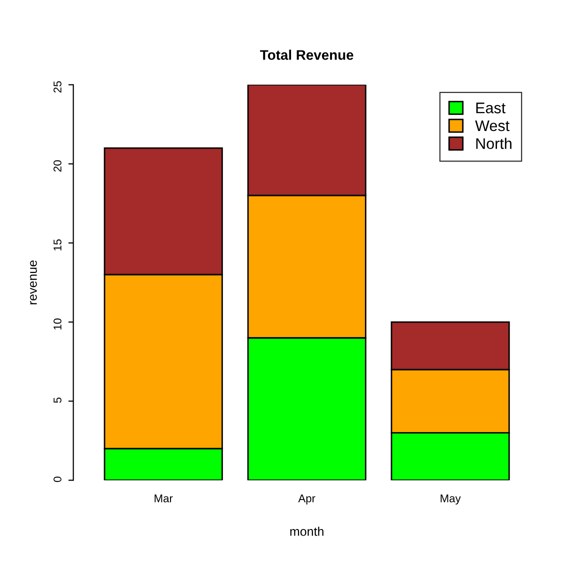 Image resolution: width=563 pixels, height=565 pixels. I want to click on y-tick-label: 15, so click(58, 244).